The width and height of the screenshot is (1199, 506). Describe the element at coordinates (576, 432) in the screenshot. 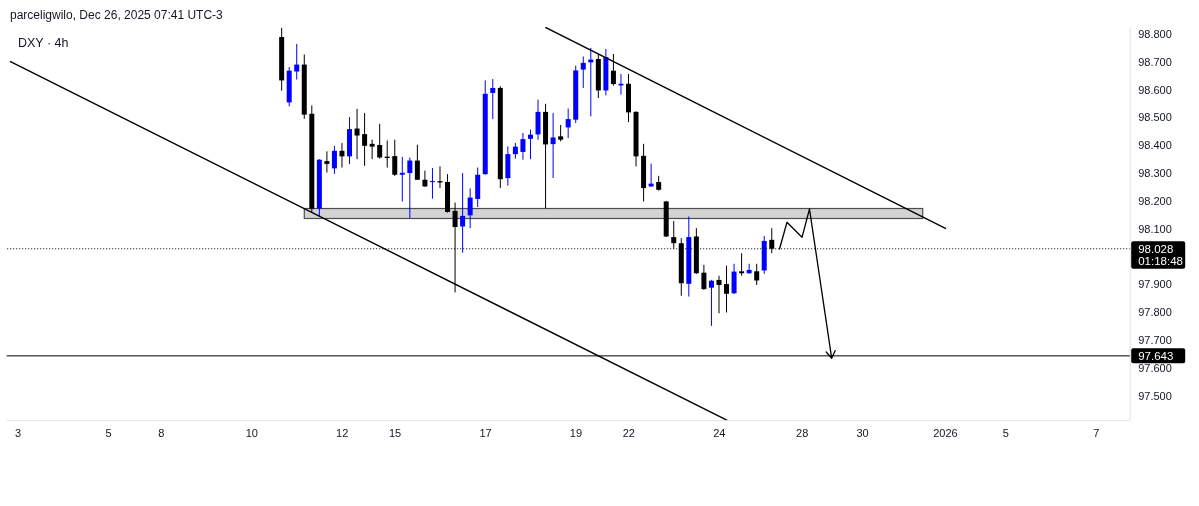

I see `x-tick-label: 19` at that location.